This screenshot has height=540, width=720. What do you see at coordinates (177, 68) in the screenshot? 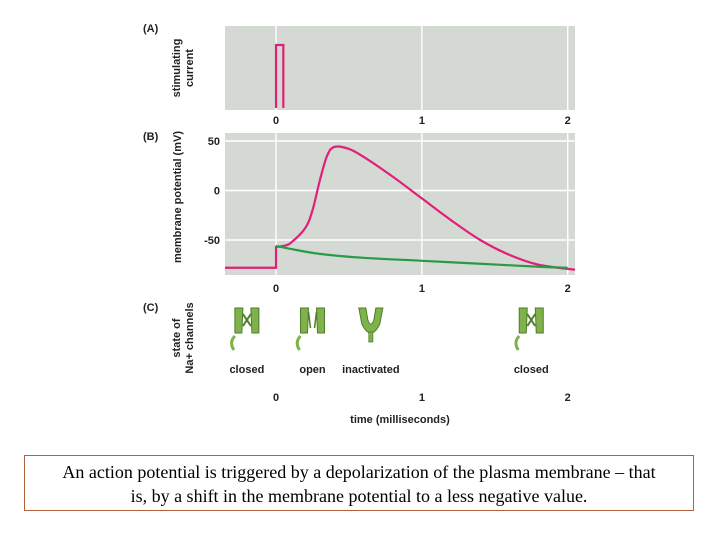
I see `panel-a-ylabel-line1: stimulating` at bounding box center [177, 68].